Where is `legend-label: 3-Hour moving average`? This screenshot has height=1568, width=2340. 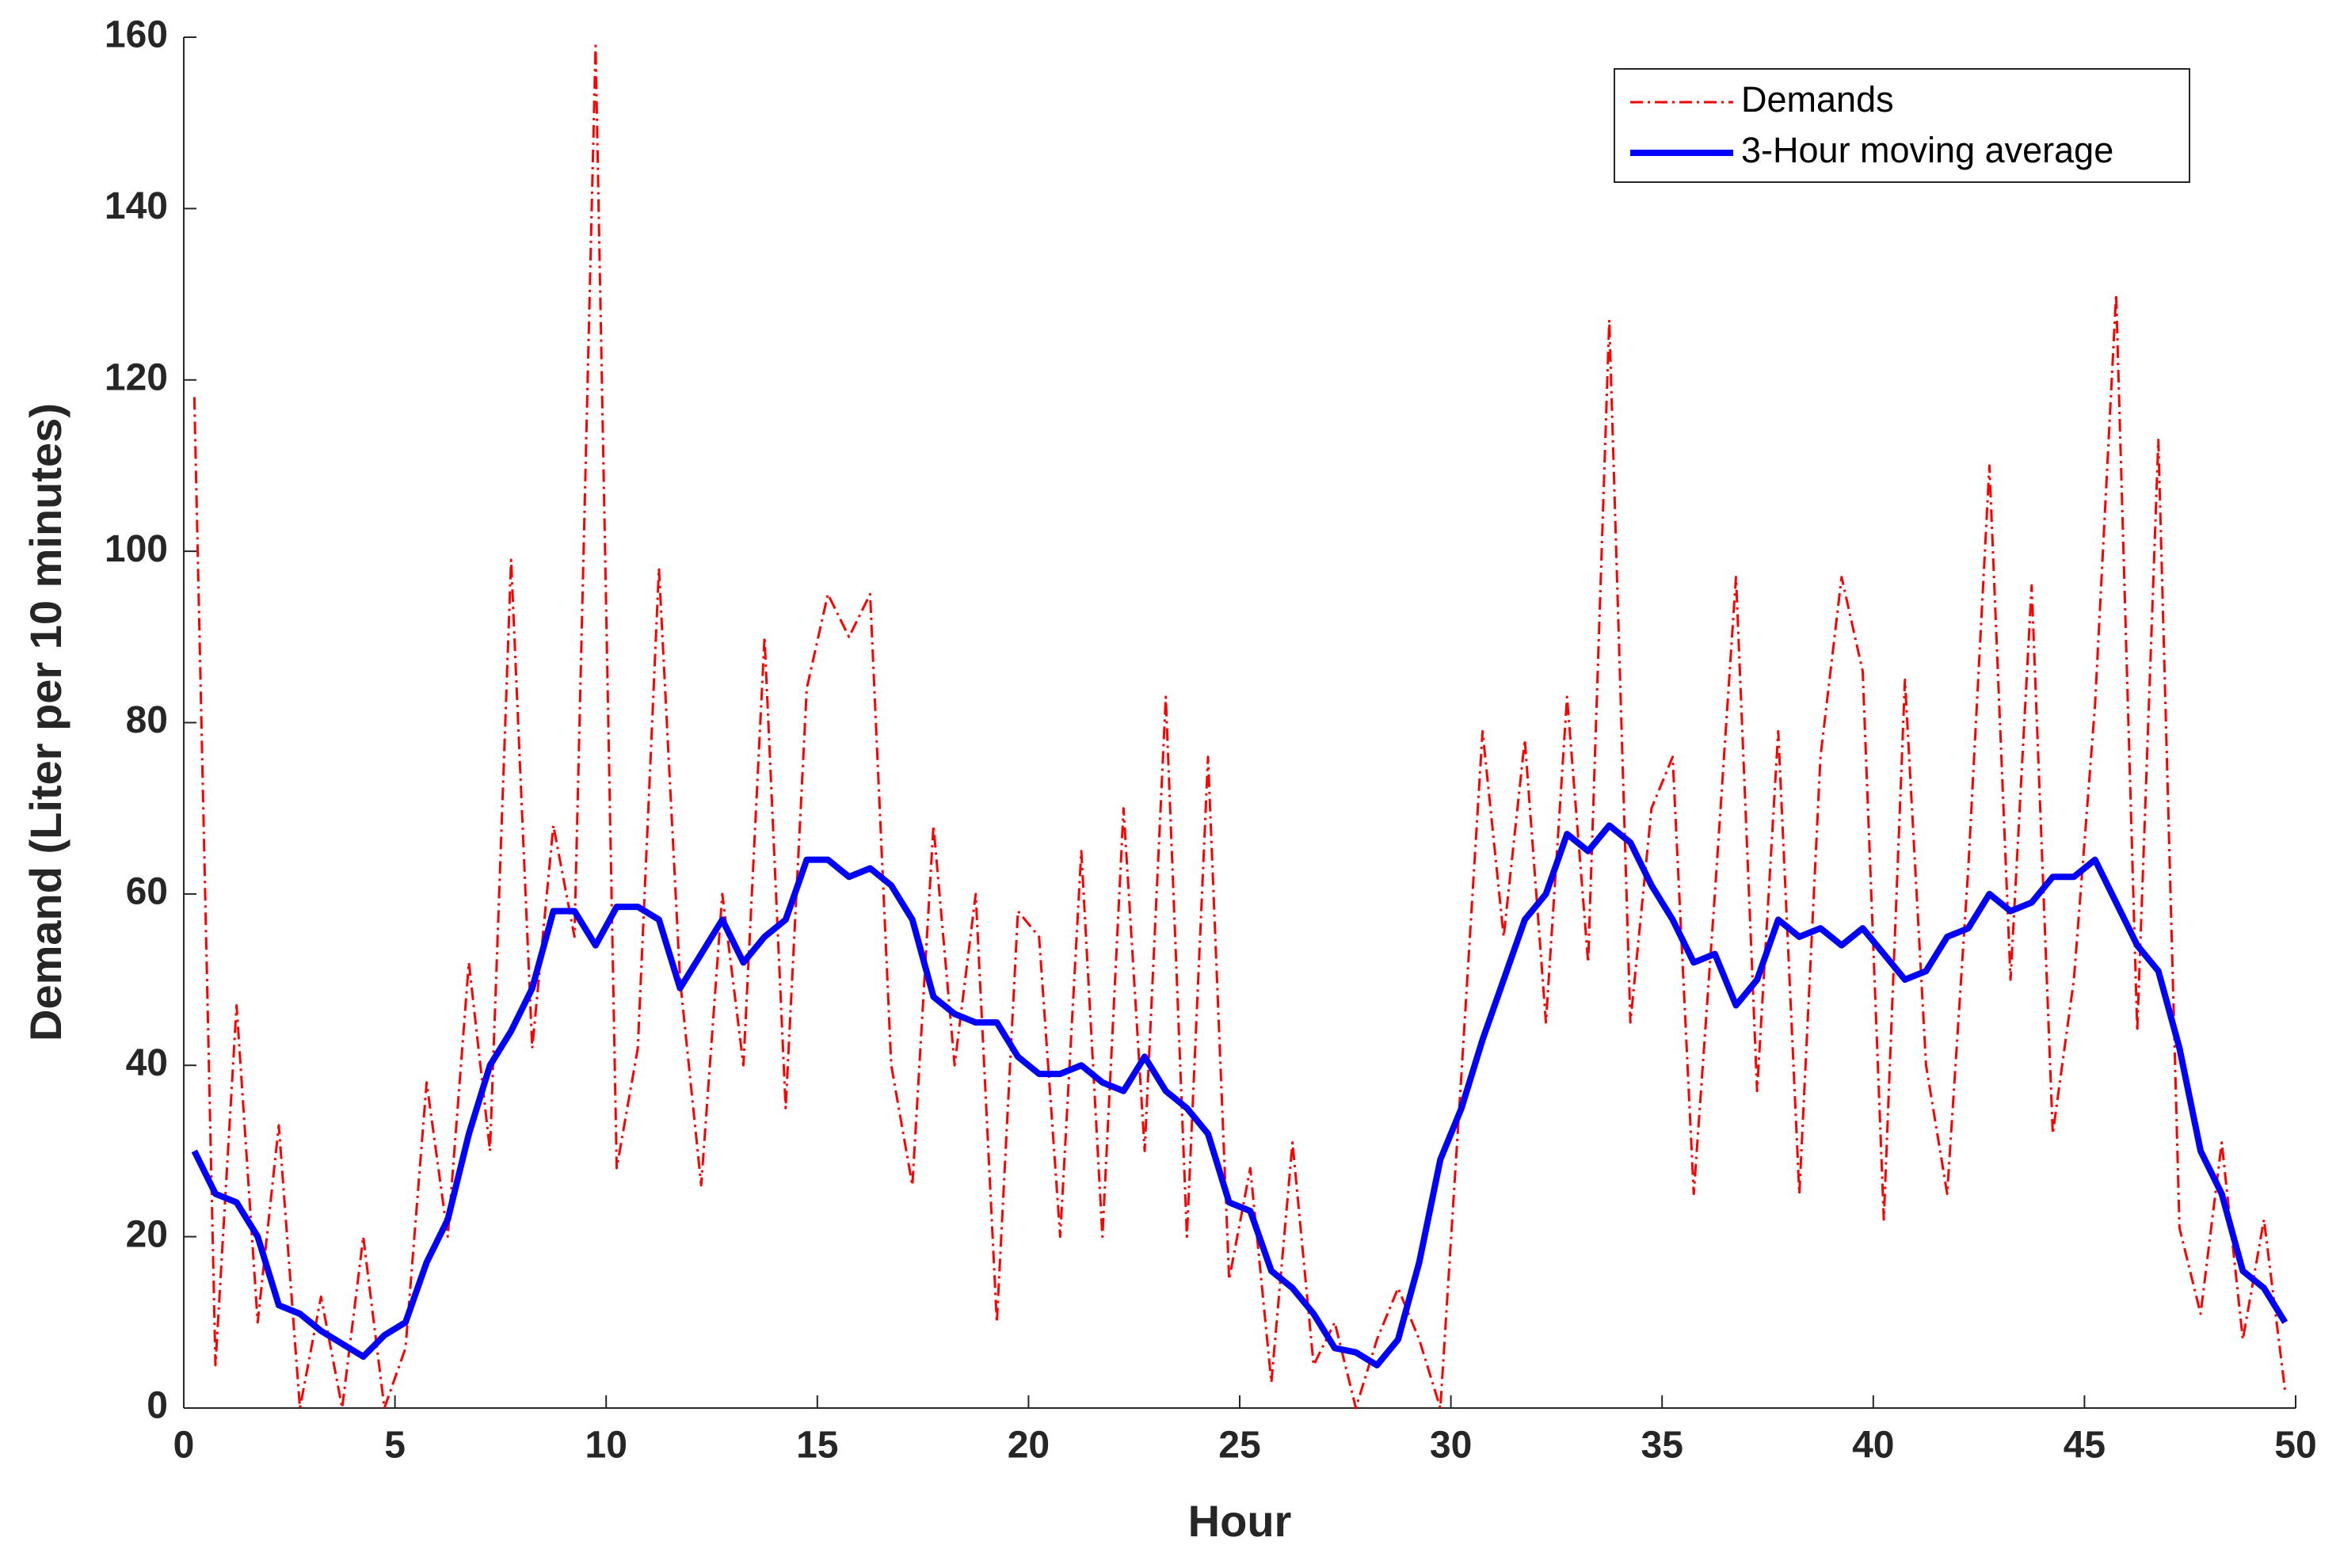
legend-label: 3-Hour moving average is located at coordinates (1927, 150).